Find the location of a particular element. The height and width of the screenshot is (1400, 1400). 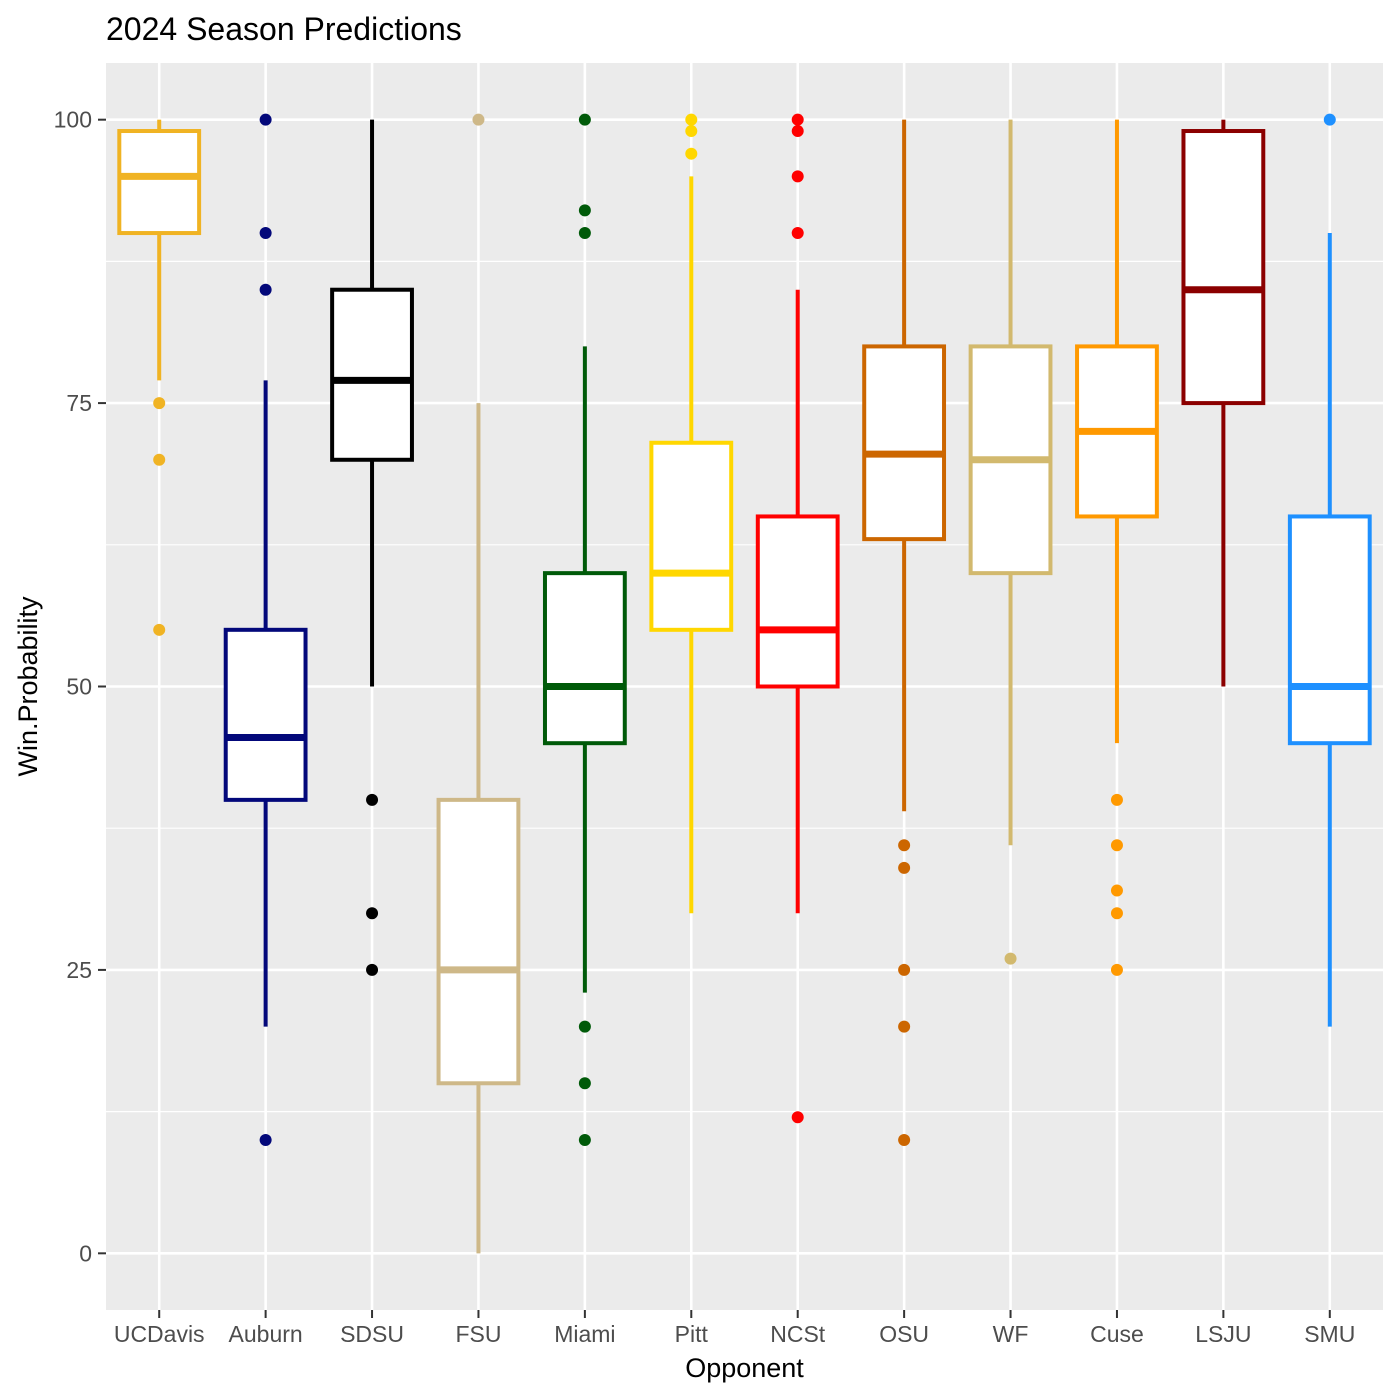

box-miami is located at coordinates (584, 629).